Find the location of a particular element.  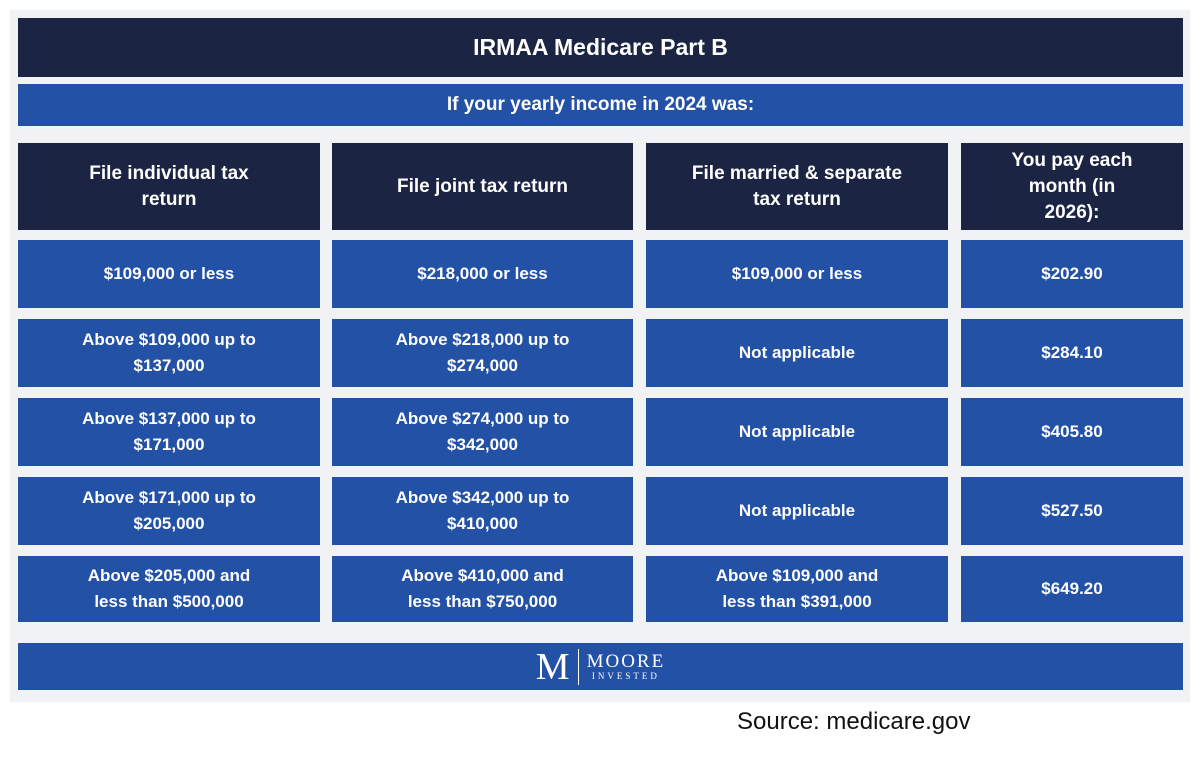

table-cell: $527.50 is located at coordinates (1072, 511).